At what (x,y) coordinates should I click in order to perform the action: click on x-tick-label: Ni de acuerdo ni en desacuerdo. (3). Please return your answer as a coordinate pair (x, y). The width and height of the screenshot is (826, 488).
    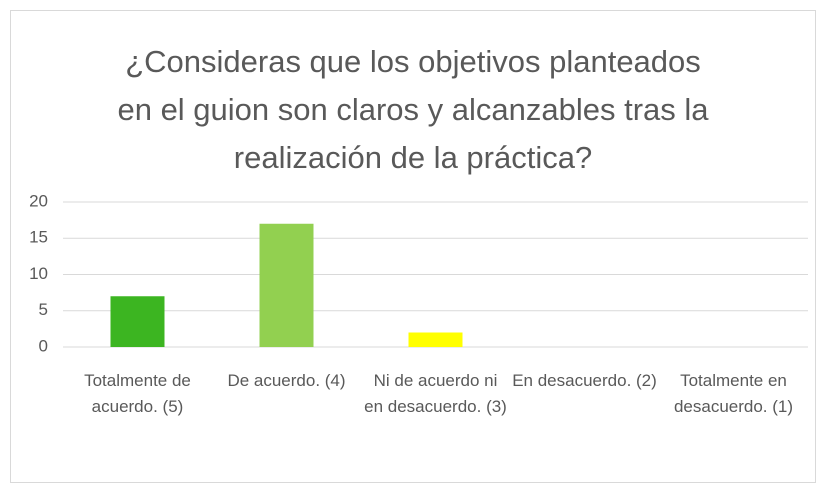
    Looking at the image, I should click on (435, 393).